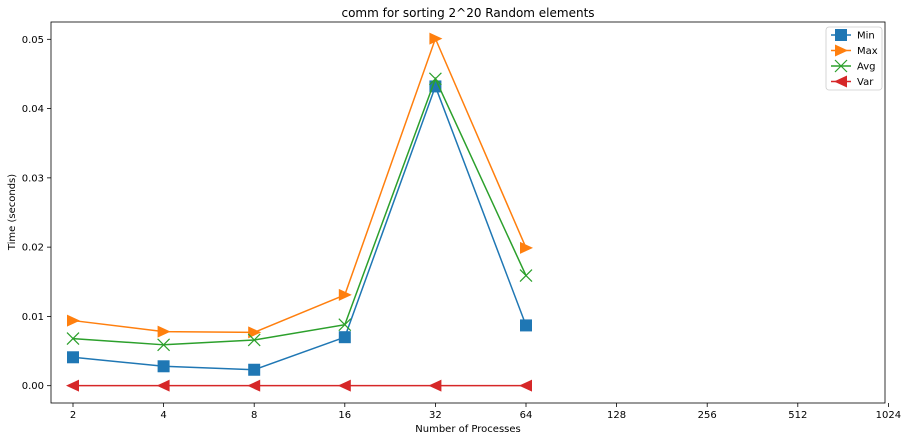  I want to click on x-tick-label: 128, so click(616, 415).